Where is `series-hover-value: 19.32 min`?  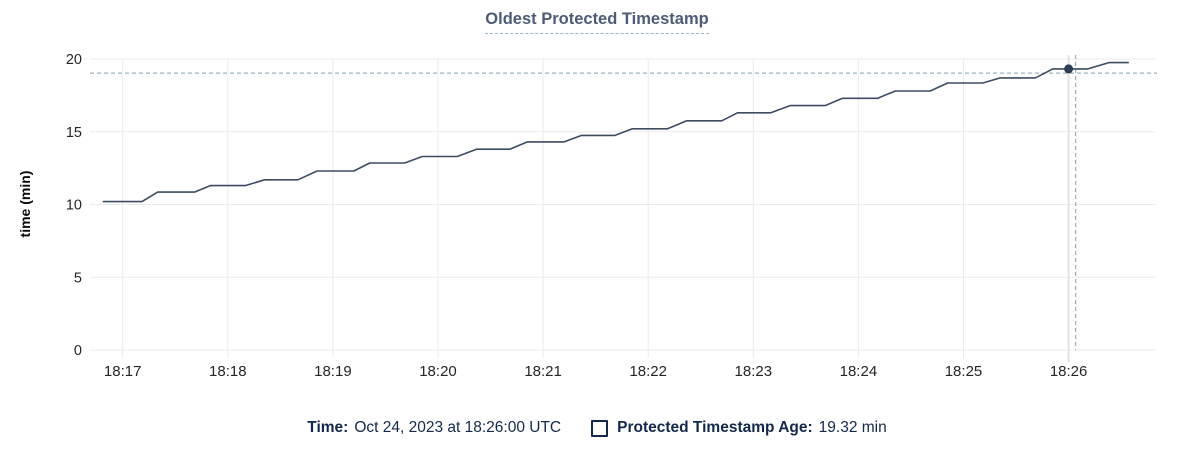
series-hover-value: 19.32 min is located at coordinates (852, 427).